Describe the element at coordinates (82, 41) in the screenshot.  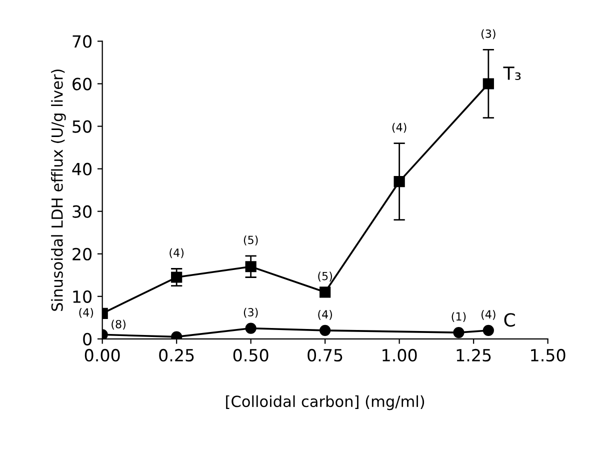
I see `y-tick-label: 70` at that location.